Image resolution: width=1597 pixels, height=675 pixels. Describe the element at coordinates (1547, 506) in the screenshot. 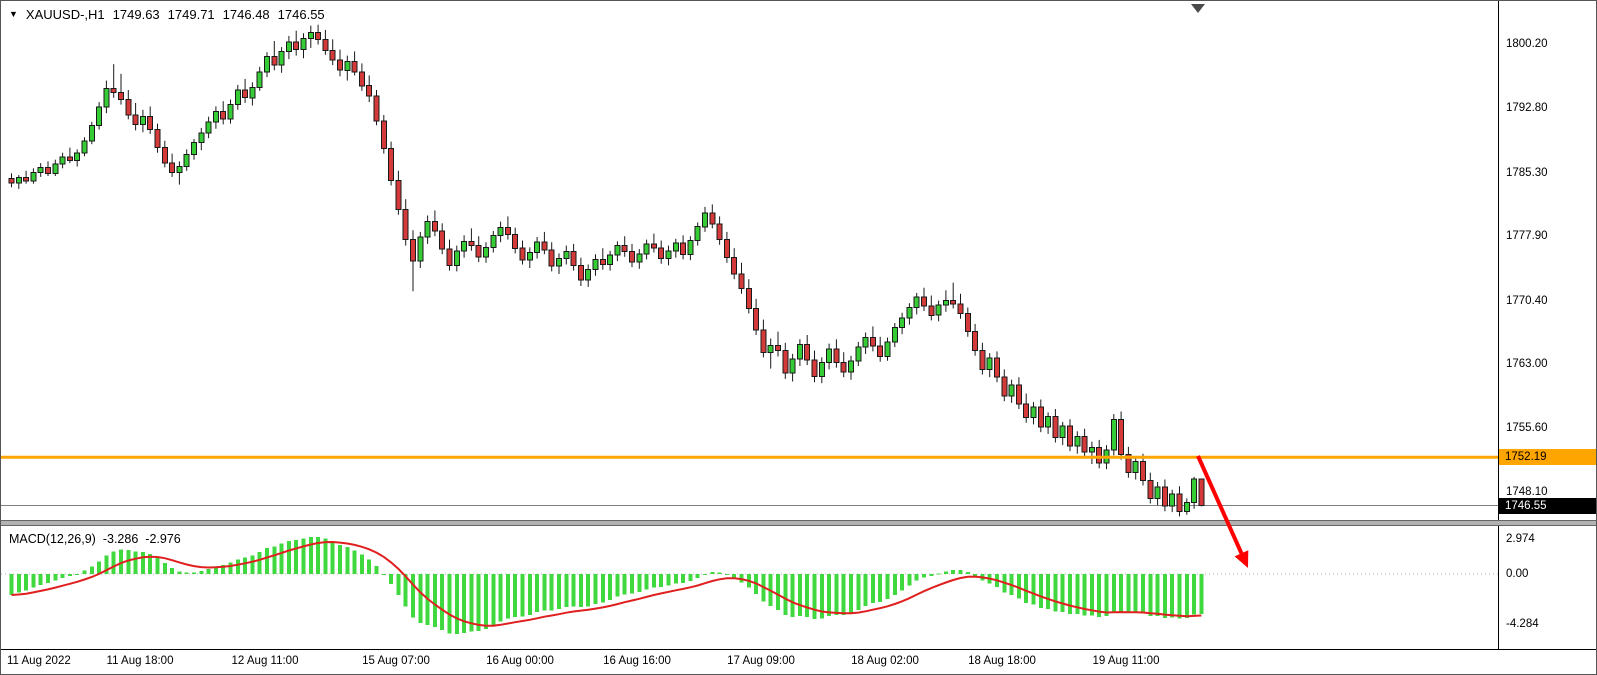

I see `bid-price-tag: 1746.55` at that location.